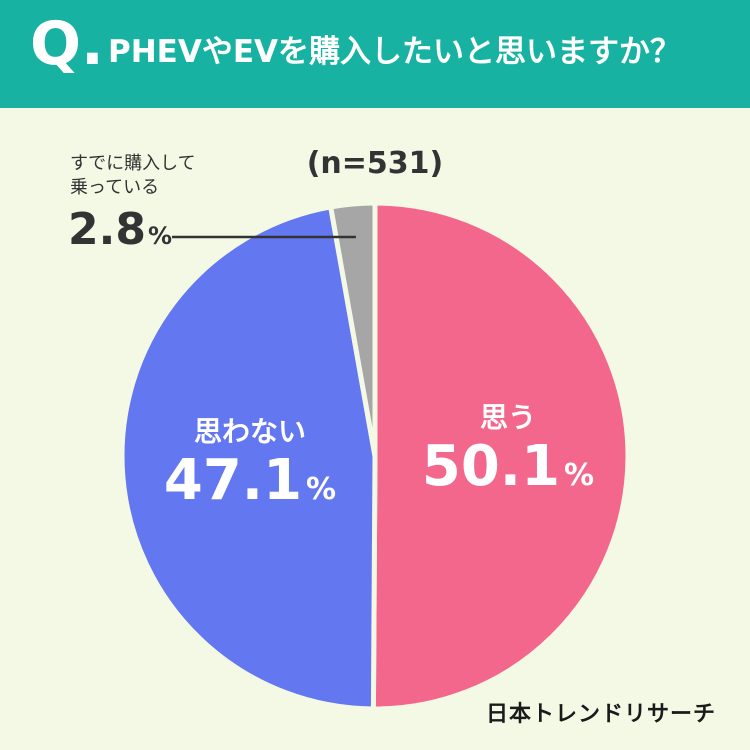 The width and height of the screenshot is (750, 750). I want to click on sample-size-label: (n=531), so click(375, 163).